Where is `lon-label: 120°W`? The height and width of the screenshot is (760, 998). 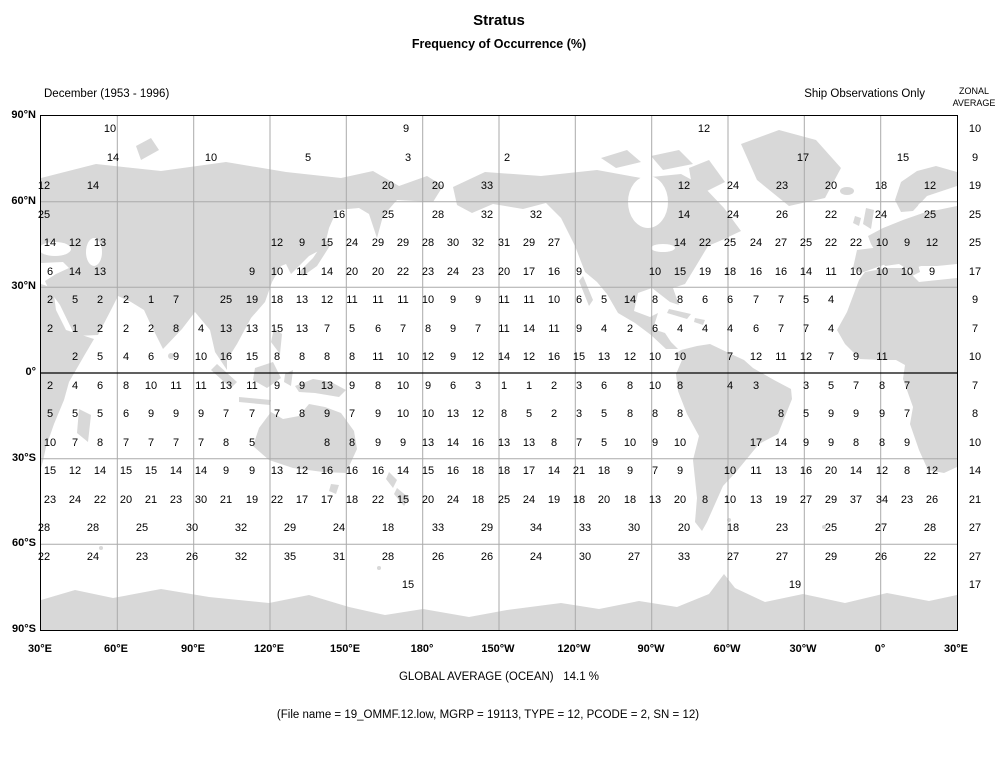 lon-label: 120°W is located at coordinates (574, 649).